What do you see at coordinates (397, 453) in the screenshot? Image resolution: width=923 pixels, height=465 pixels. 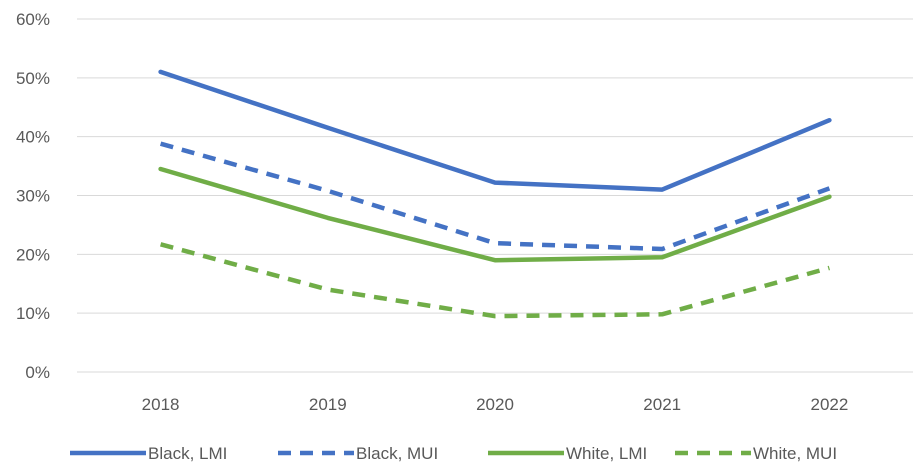 I see `legend-label: Black, MUI` at bounding box center [397, 453].